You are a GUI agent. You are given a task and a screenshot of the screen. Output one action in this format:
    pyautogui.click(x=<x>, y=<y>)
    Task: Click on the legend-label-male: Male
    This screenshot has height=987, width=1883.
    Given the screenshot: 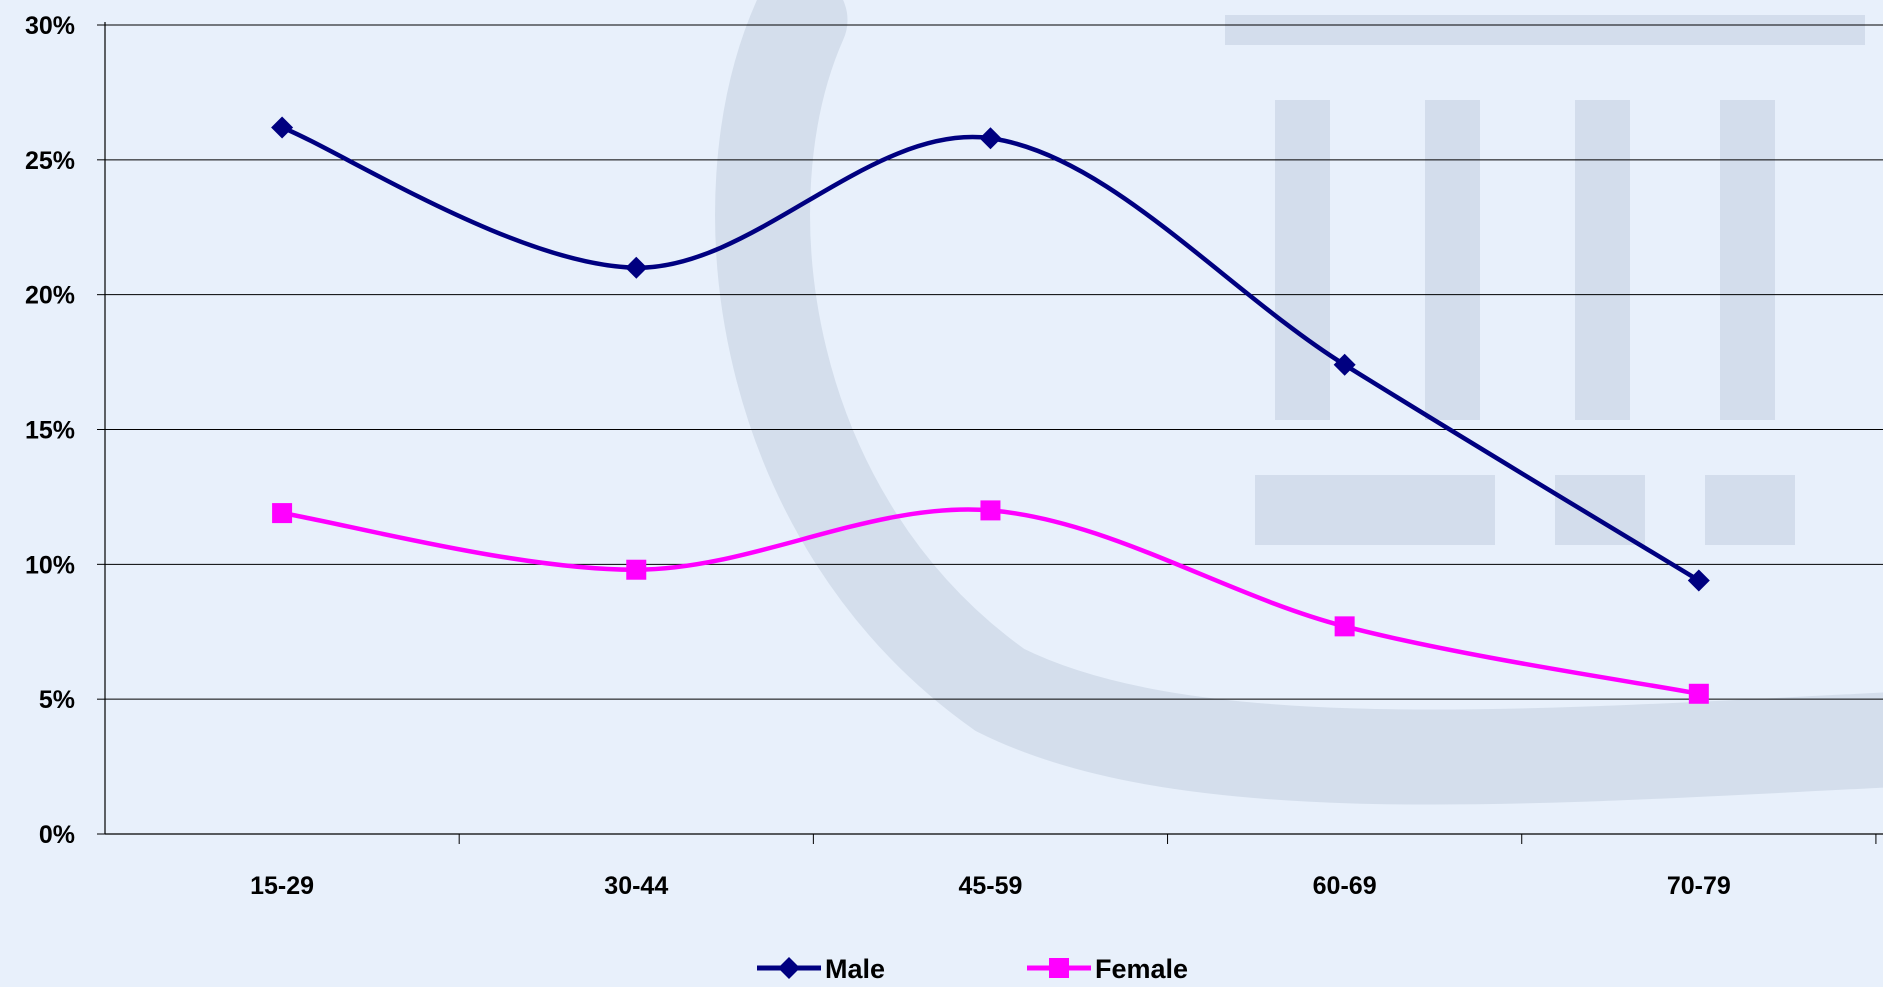 What is the action you would take?
    pyautogui.click(x=855, y=969)
    